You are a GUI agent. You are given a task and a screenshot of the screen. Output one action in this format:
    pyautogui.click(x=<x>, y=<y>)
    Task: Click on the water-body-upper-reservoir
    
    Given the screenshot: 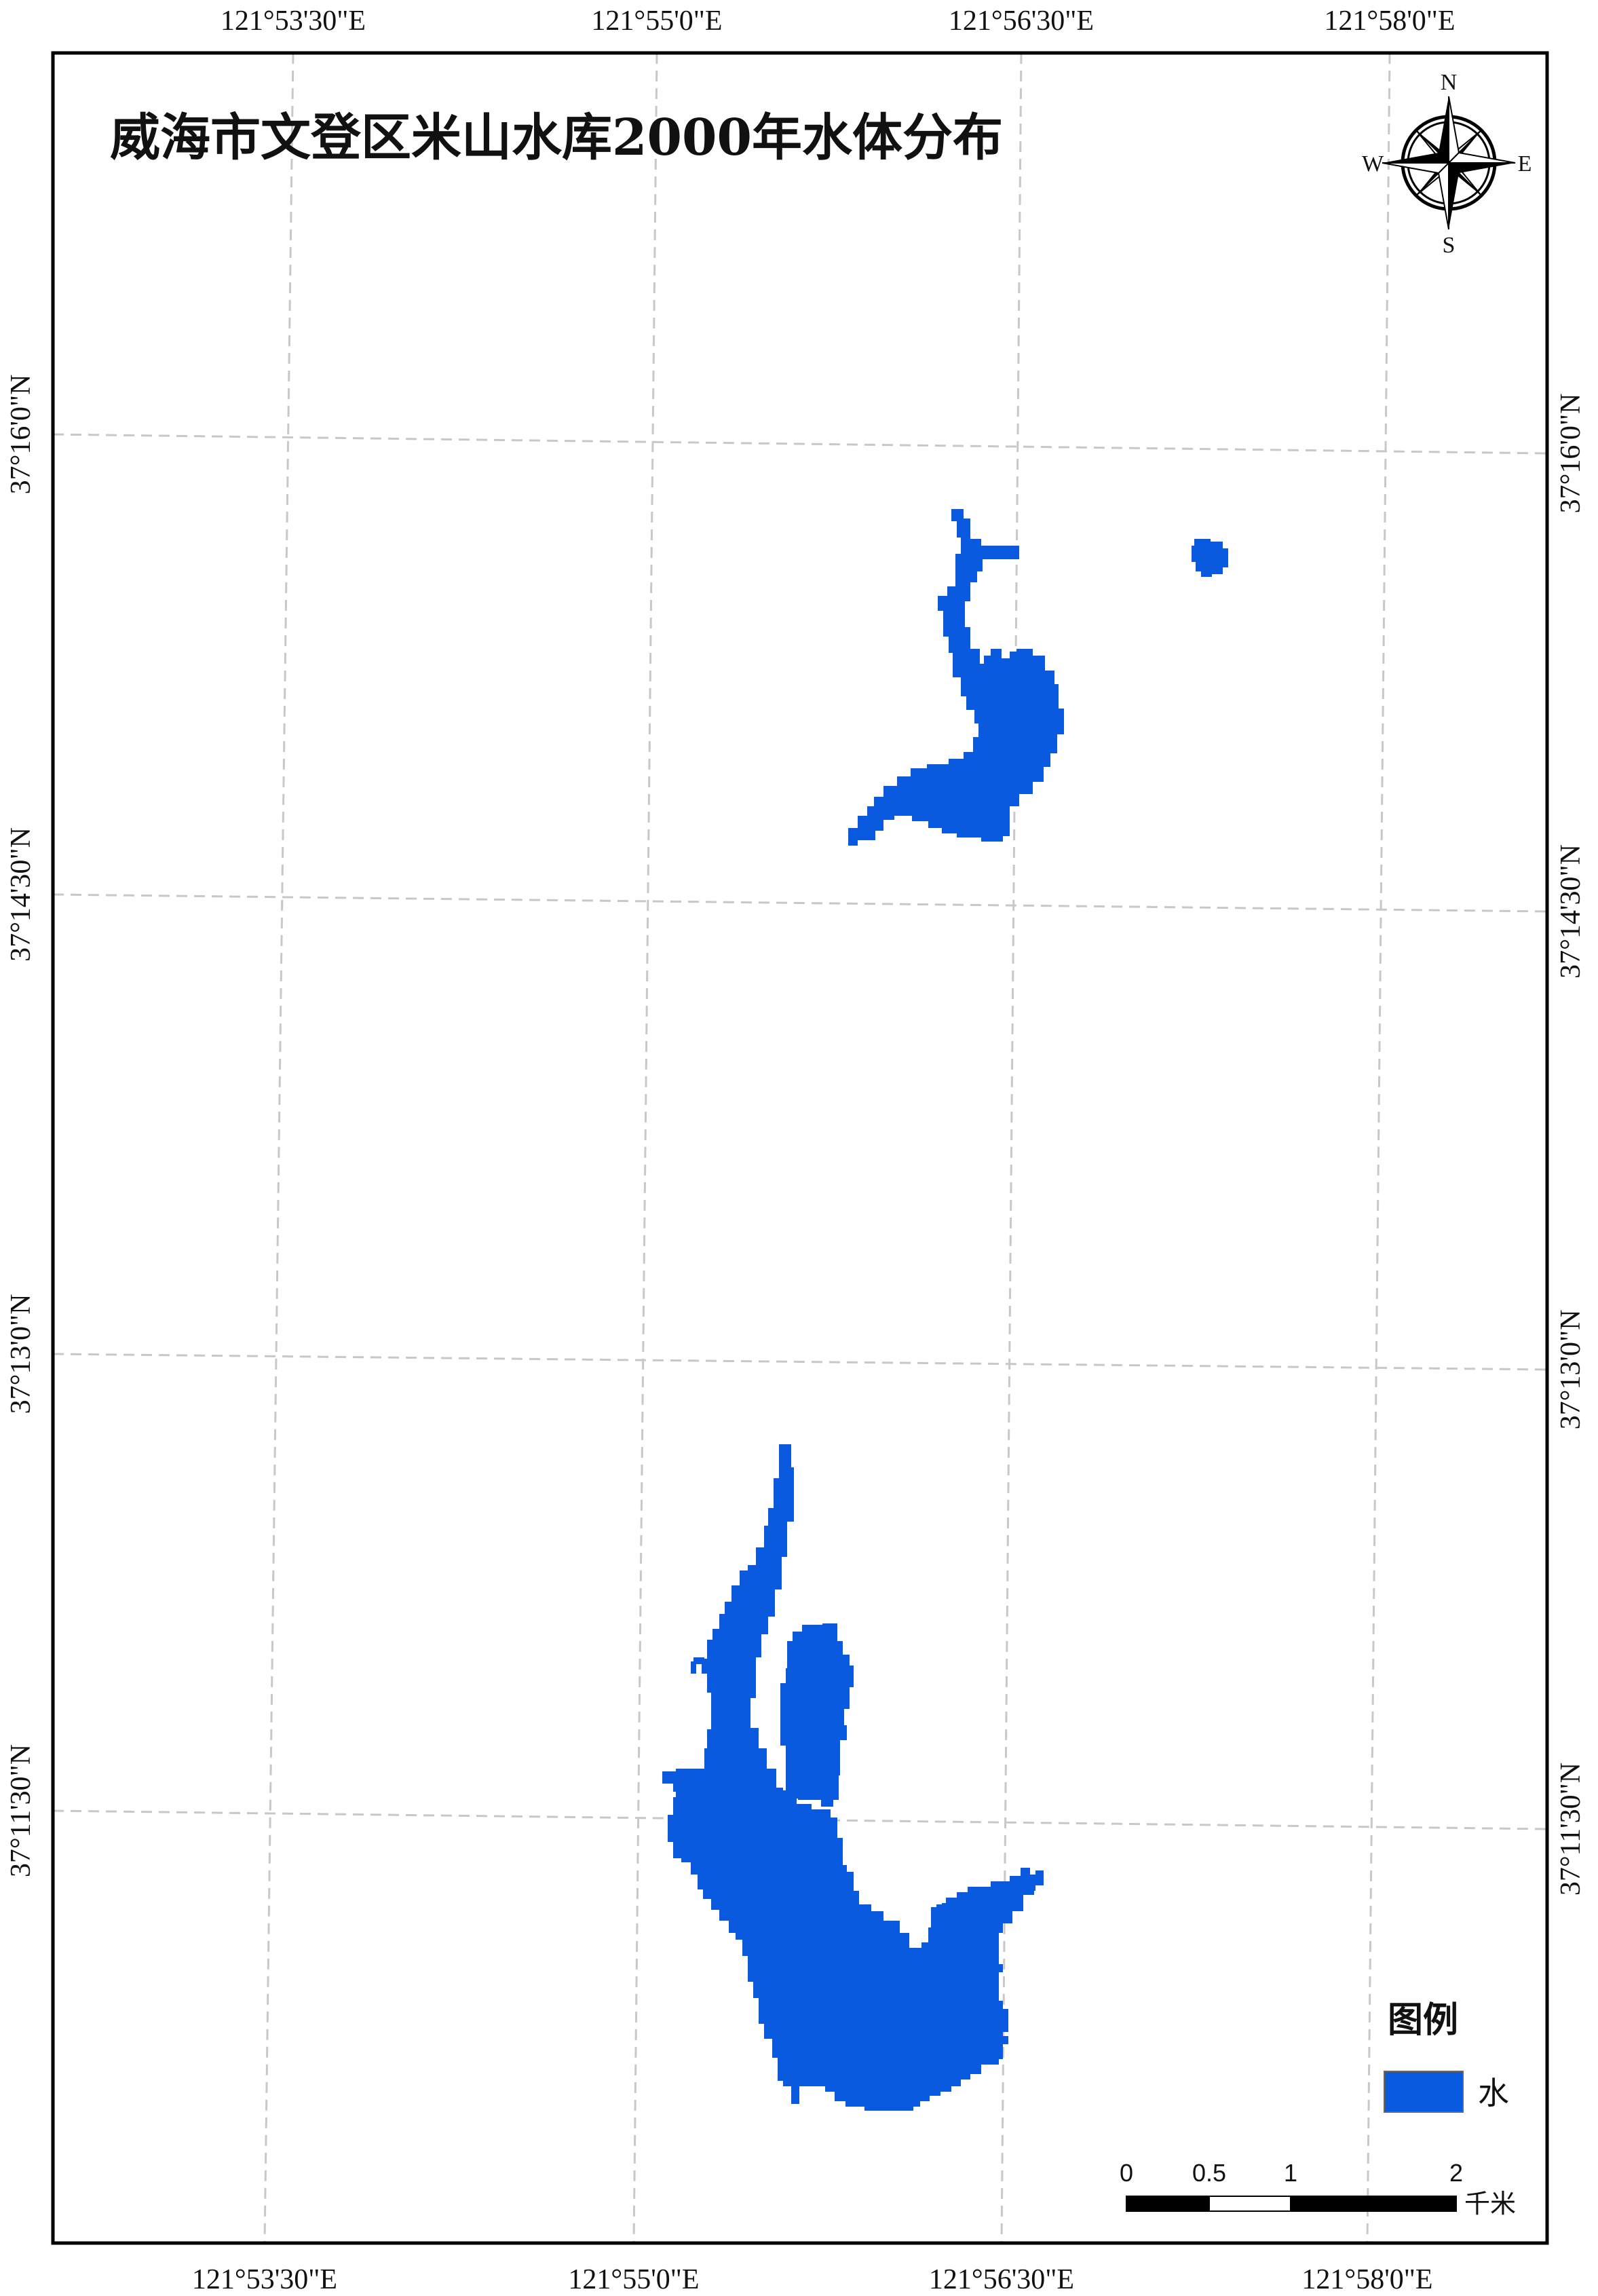 What is the action you would take?
    pyautogui.click(x=956, y=677)
    